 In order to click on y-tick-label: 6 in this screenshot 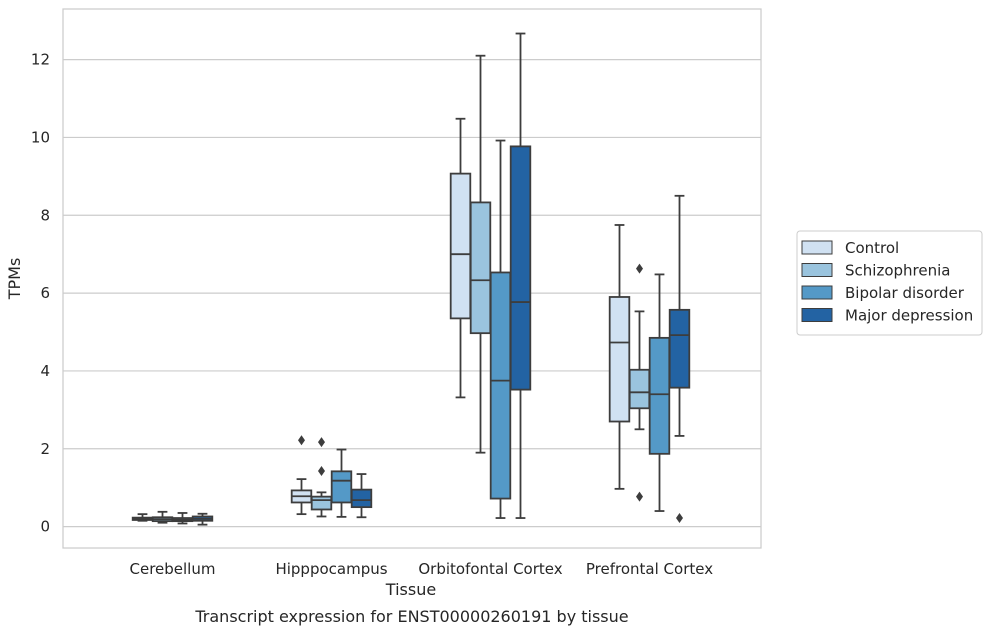, I will do `click(45, 293)`.